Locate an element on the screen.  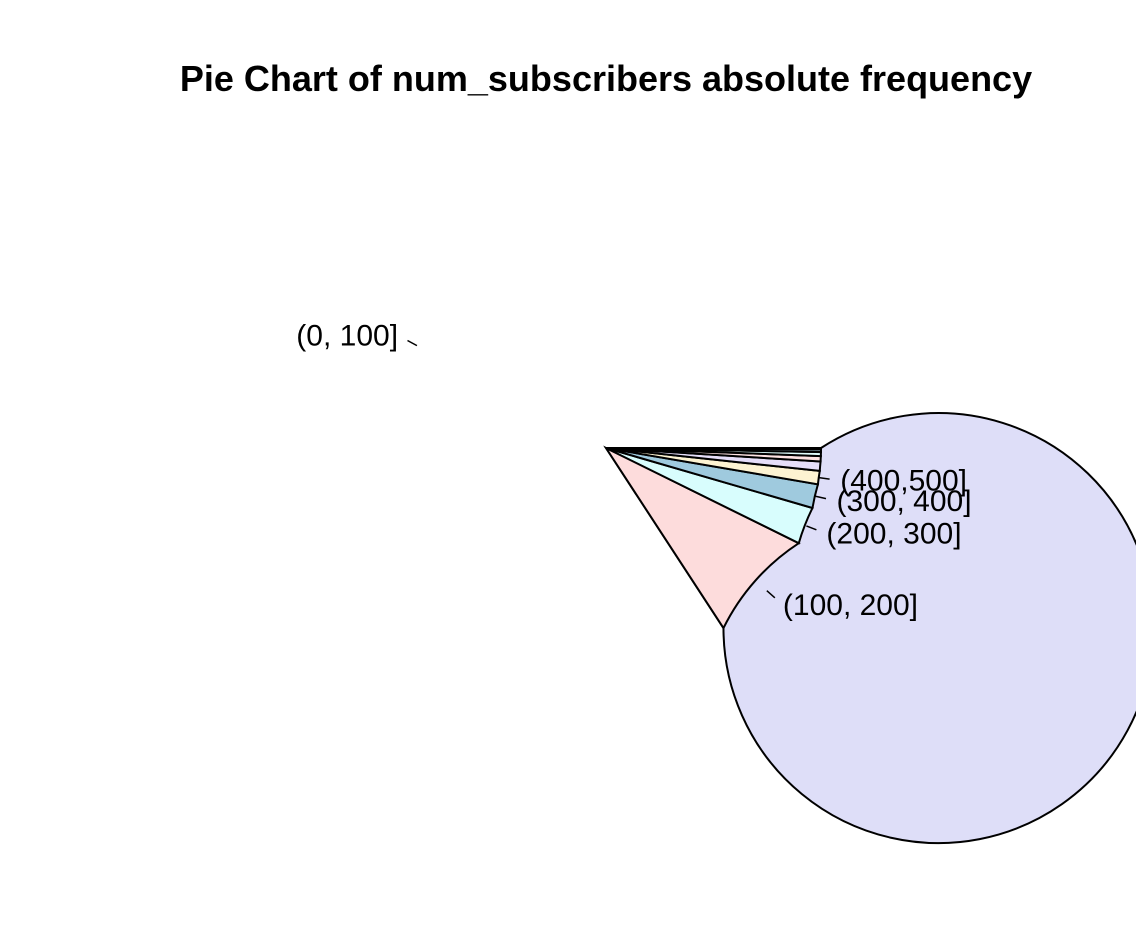
pie-slice-label: (400,500] is located at coordinates (903, 481).